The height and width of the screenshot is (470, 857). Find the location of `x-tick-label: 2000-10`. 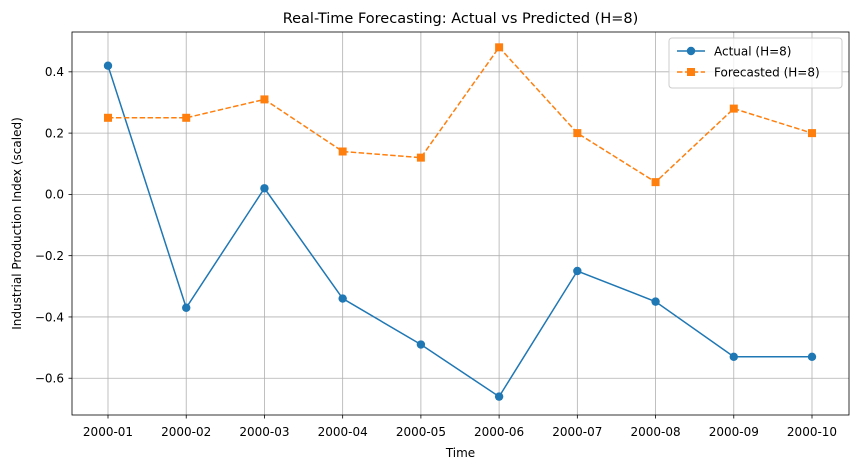

x-tick-label: 2000-10 is located at coordinates (812, 432).